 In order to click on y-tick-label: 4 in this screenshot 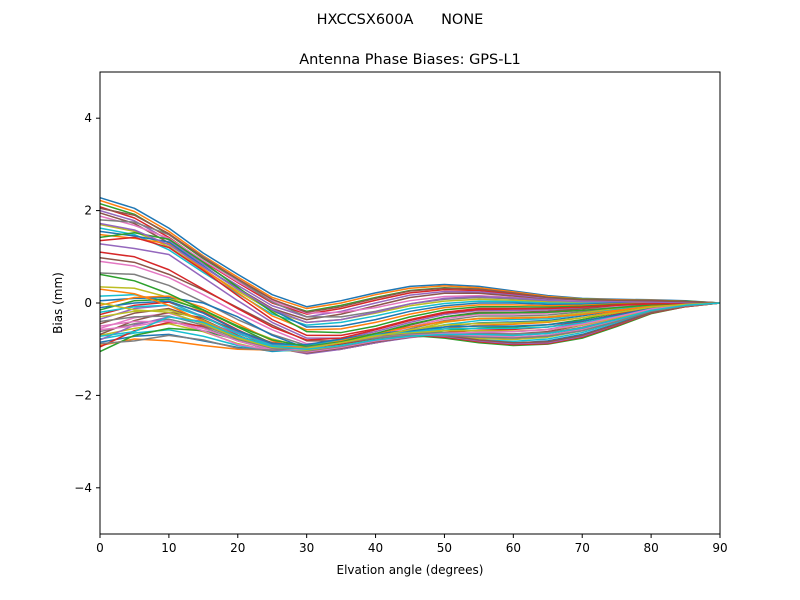, I will do `click(88, 118)`.